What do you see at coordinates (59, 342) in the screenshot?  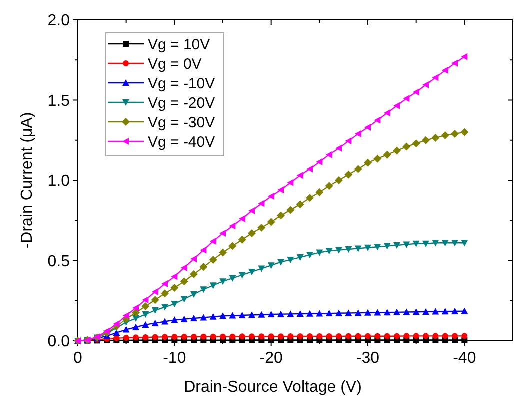 I see `text: 0.0` at bounding box center [59, 342].